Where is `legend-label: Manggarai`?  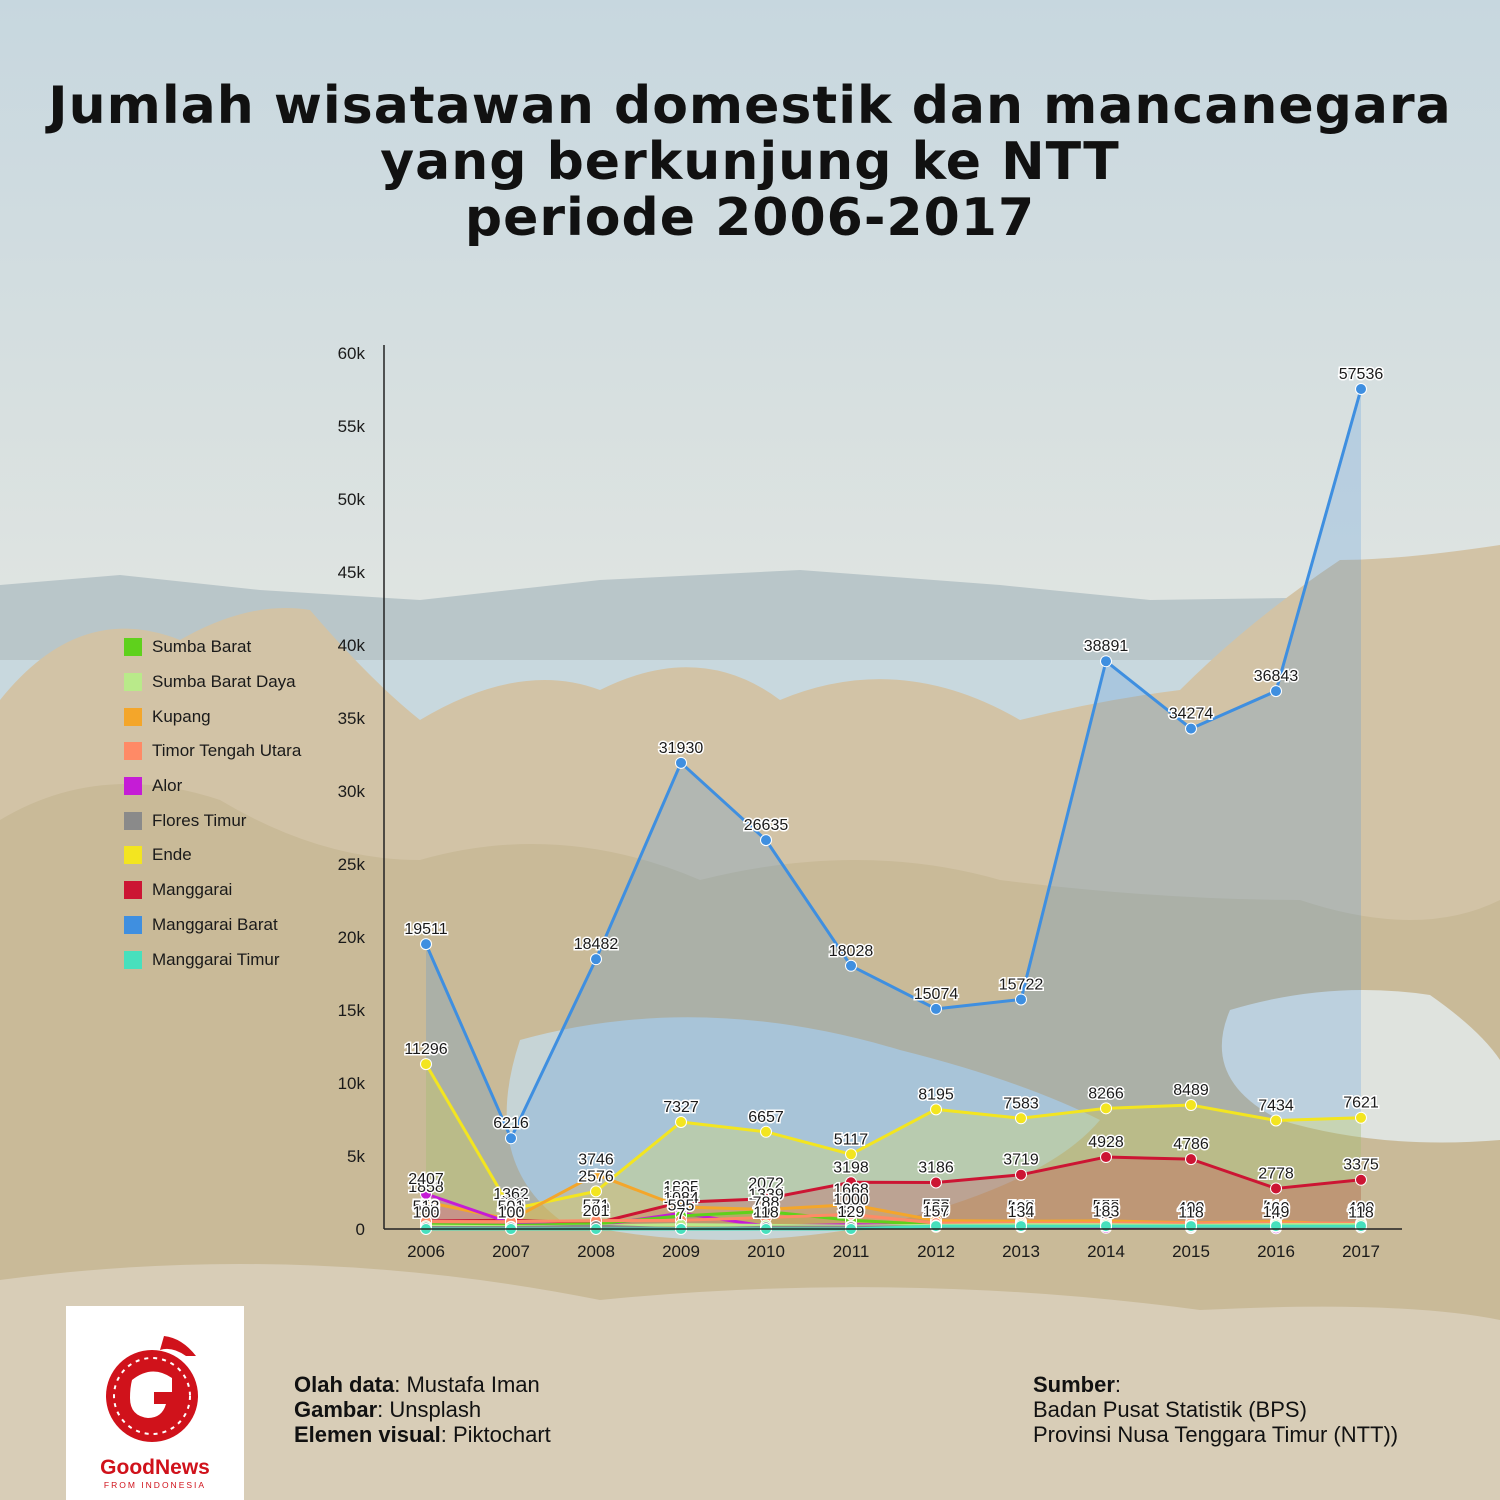 legend-label: Manggarai is located at coordinates (192, 890).